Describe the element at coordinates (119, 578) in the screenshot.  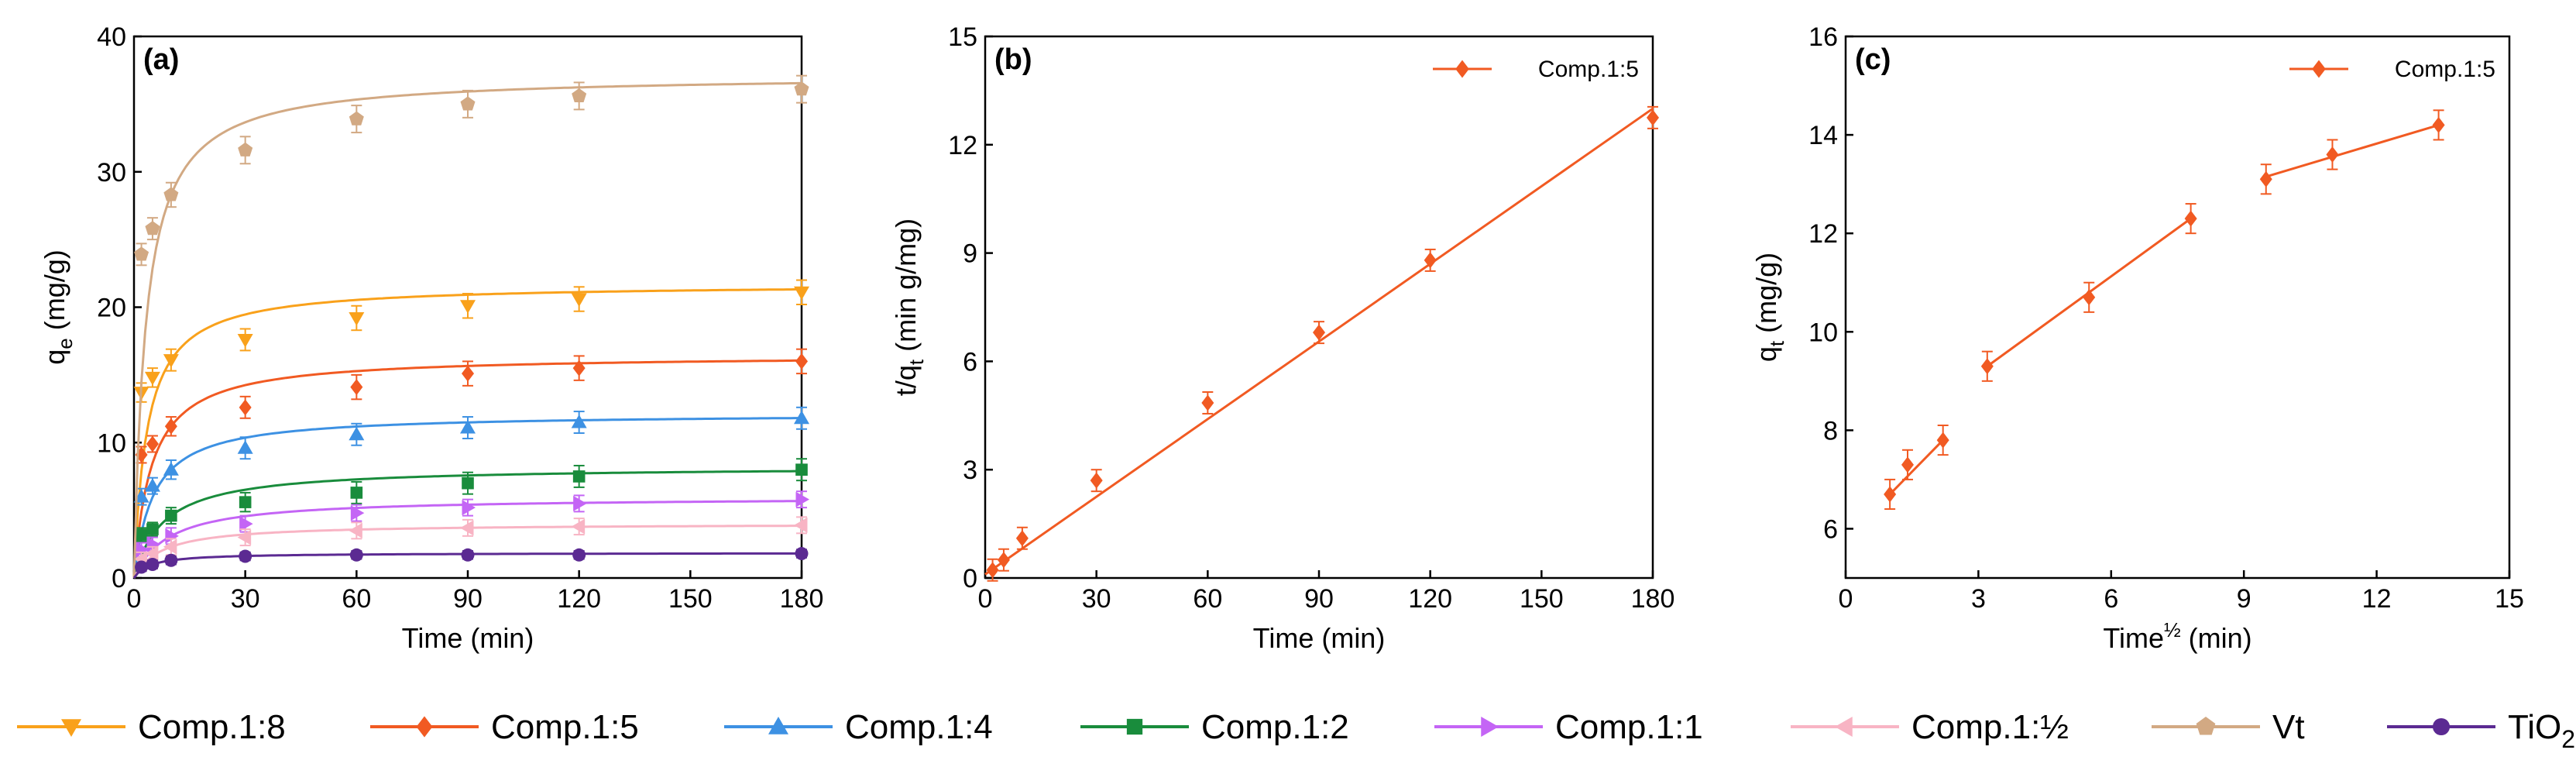
I see `y-tick-label: 0` at that location.